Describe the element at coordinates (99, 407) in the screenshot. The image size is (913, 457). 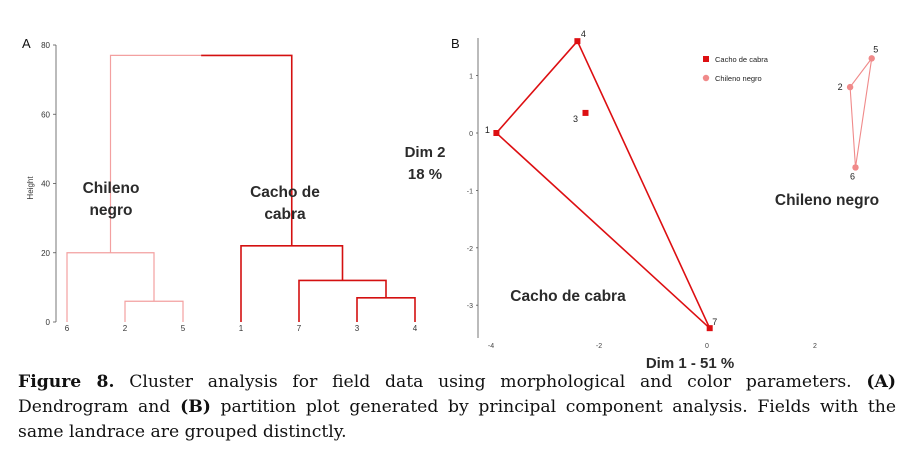
I see `caption-text-2: Dendrogram and` at that location.